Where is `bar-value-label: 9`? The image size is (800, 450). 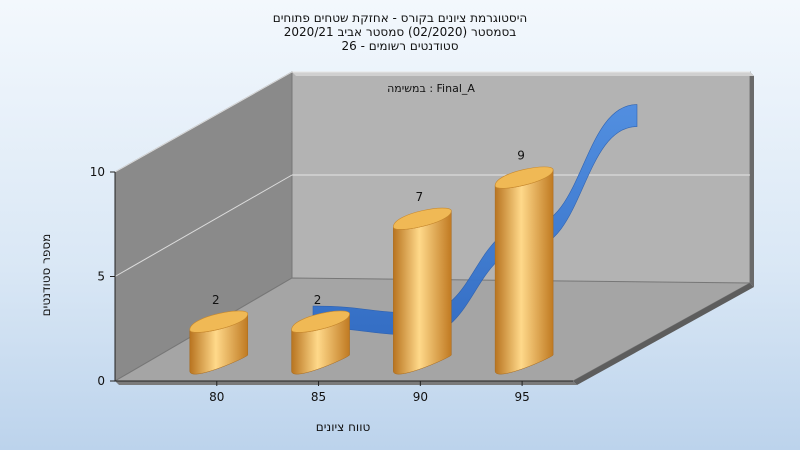 bar-value-label: 9 is located at coordinates (521, 156).